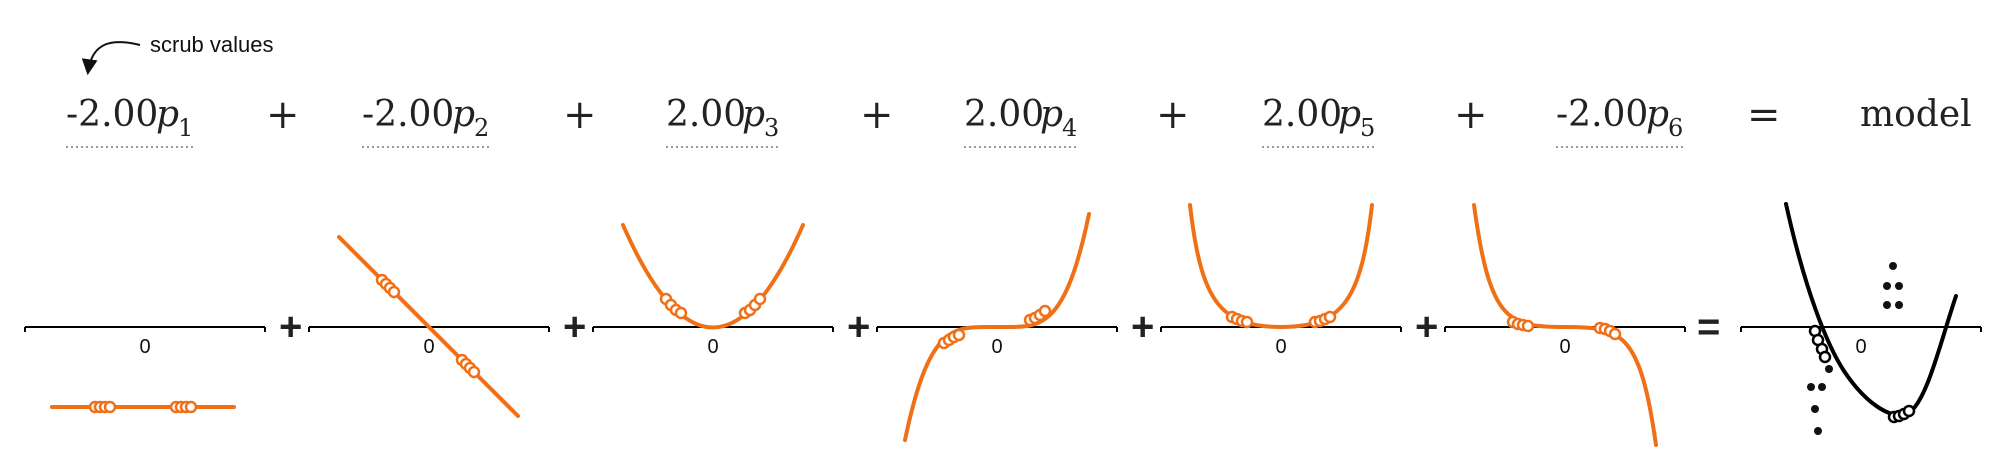 This screenshot has height=460, width=2000. What do you see at coordinates (1142, 327) in the screenshot?
I see `panel-plus-4: +` at bounding box center [1142, 327].